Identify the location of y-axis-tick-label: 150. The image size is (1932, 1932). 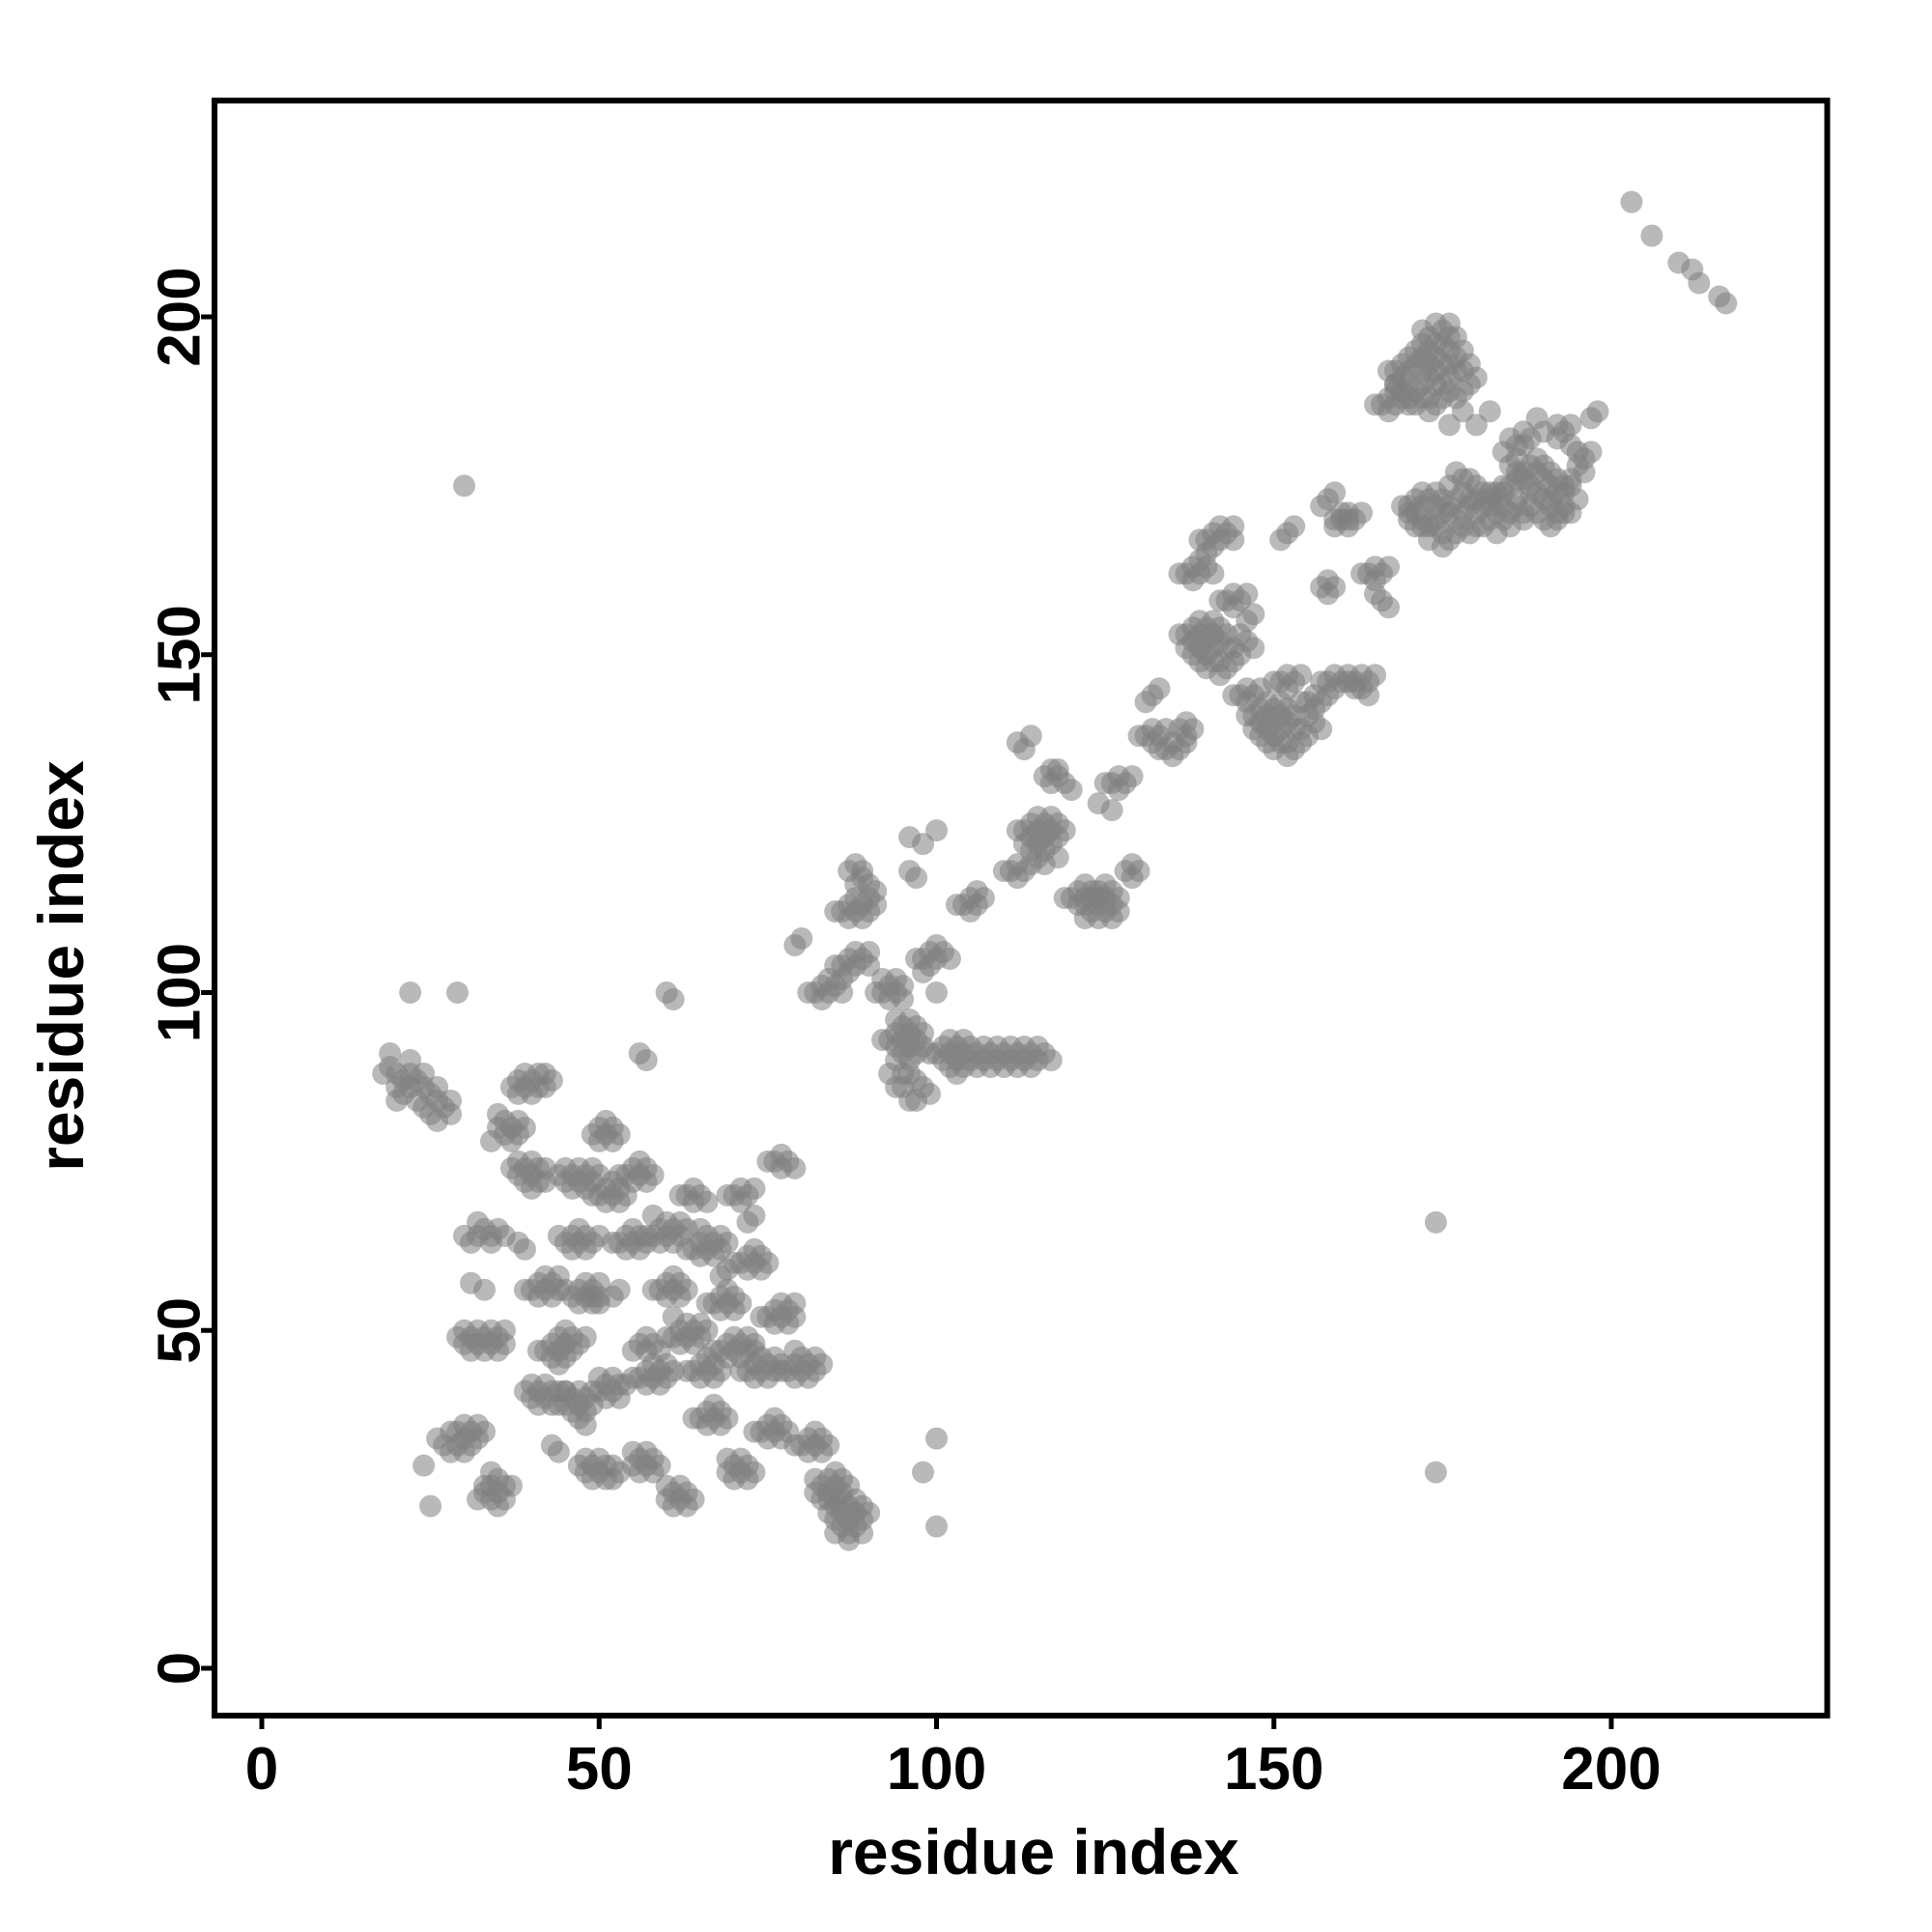
(180, 654).